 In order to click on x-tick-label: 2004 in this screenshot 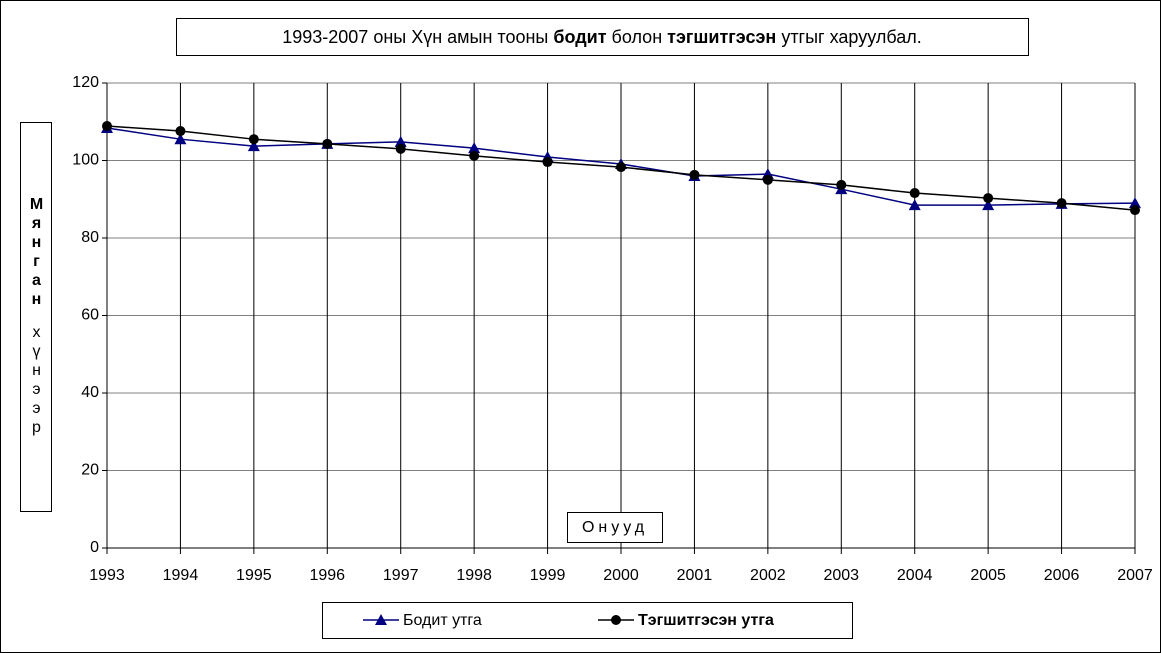, I will do `click(915, 575)`.